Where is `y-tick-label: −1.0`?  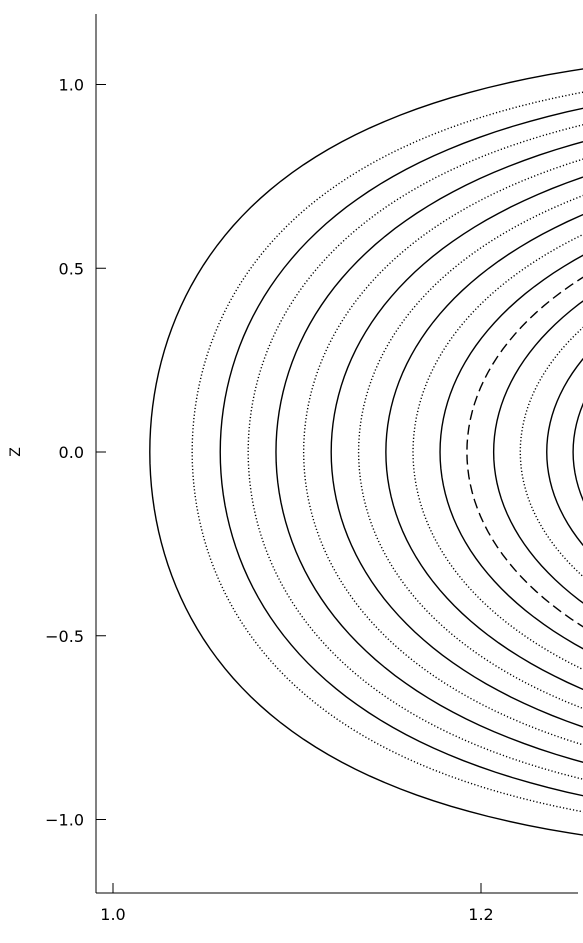 y-tick-label: −1.0 is located at coordinates (64, 820).